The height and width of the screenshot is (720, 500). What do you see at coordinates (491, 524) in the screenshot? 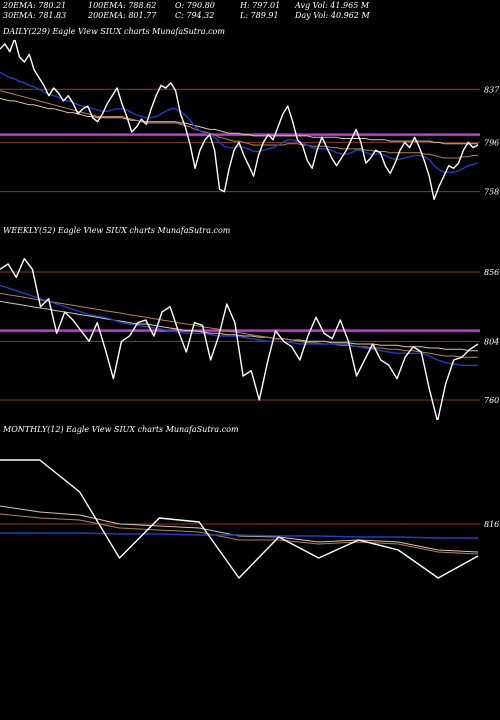
I see `monthly-y-tick-0: 816` at bounding box center [491, 524].